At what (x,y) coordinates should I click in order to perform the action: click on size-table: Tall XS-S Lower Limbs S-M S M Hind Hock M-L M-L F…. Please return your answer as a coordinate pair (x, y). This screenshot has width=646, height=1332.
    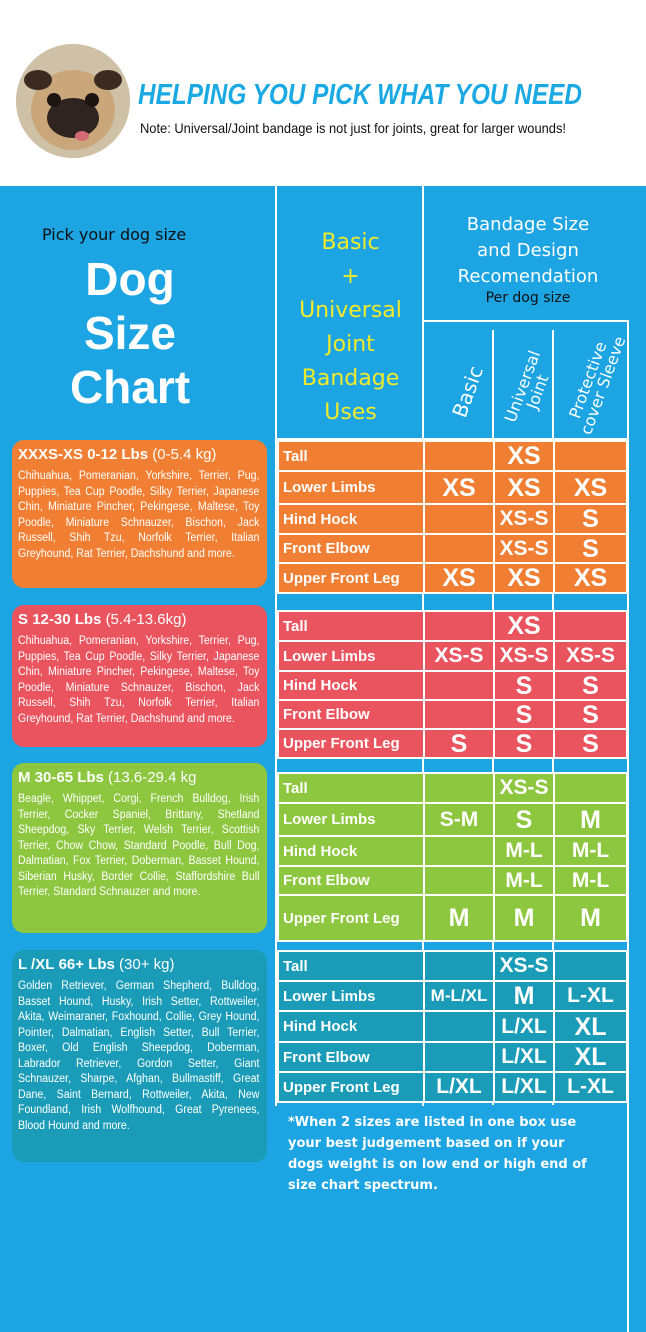
    Looking at the image, I should click on (452, 857).